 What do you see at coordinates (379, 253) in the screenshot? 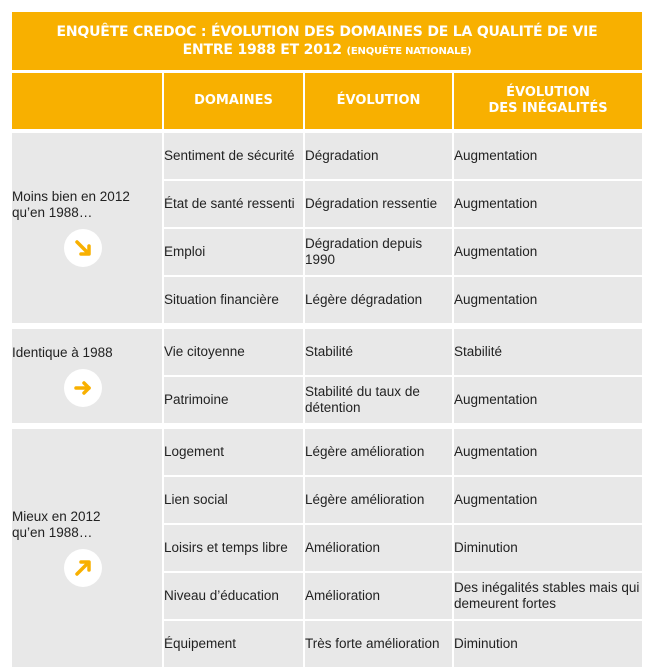
I see `cell-evolution: Dégradation depuis 1990` at bounding box center [379, 253].